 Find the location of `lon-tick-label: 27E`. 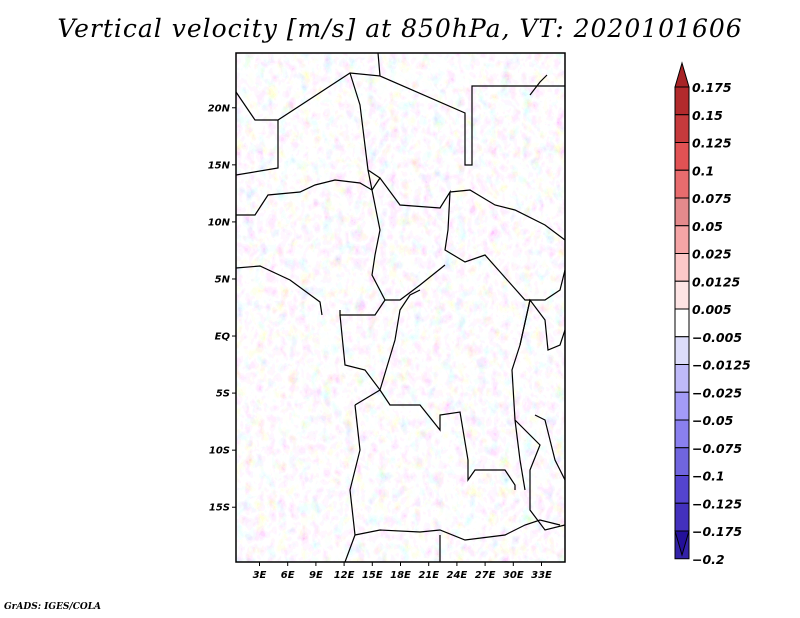

lon-tick-label: 27E is located at coordinates (485, 575).